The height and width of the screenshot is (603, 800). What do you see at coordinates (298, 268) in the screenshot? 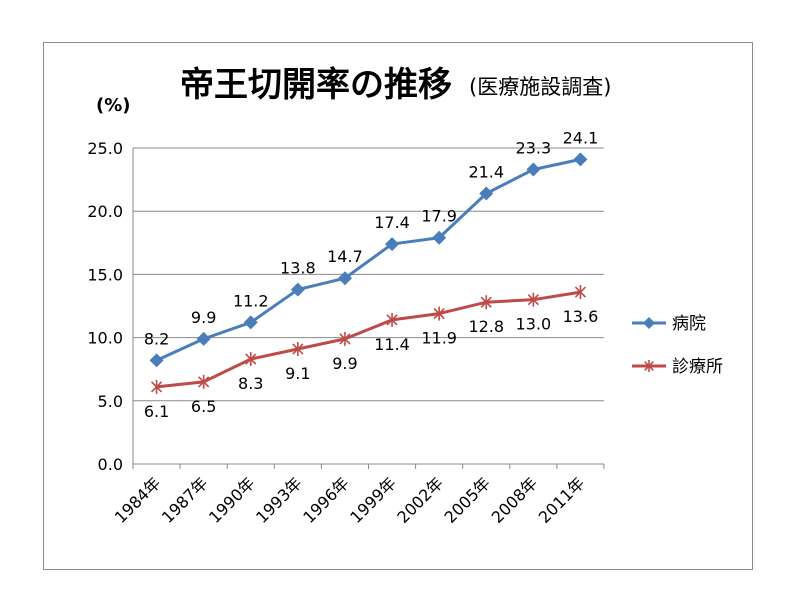
I see `data-label: 13.8` at bounding box center [298, 268].